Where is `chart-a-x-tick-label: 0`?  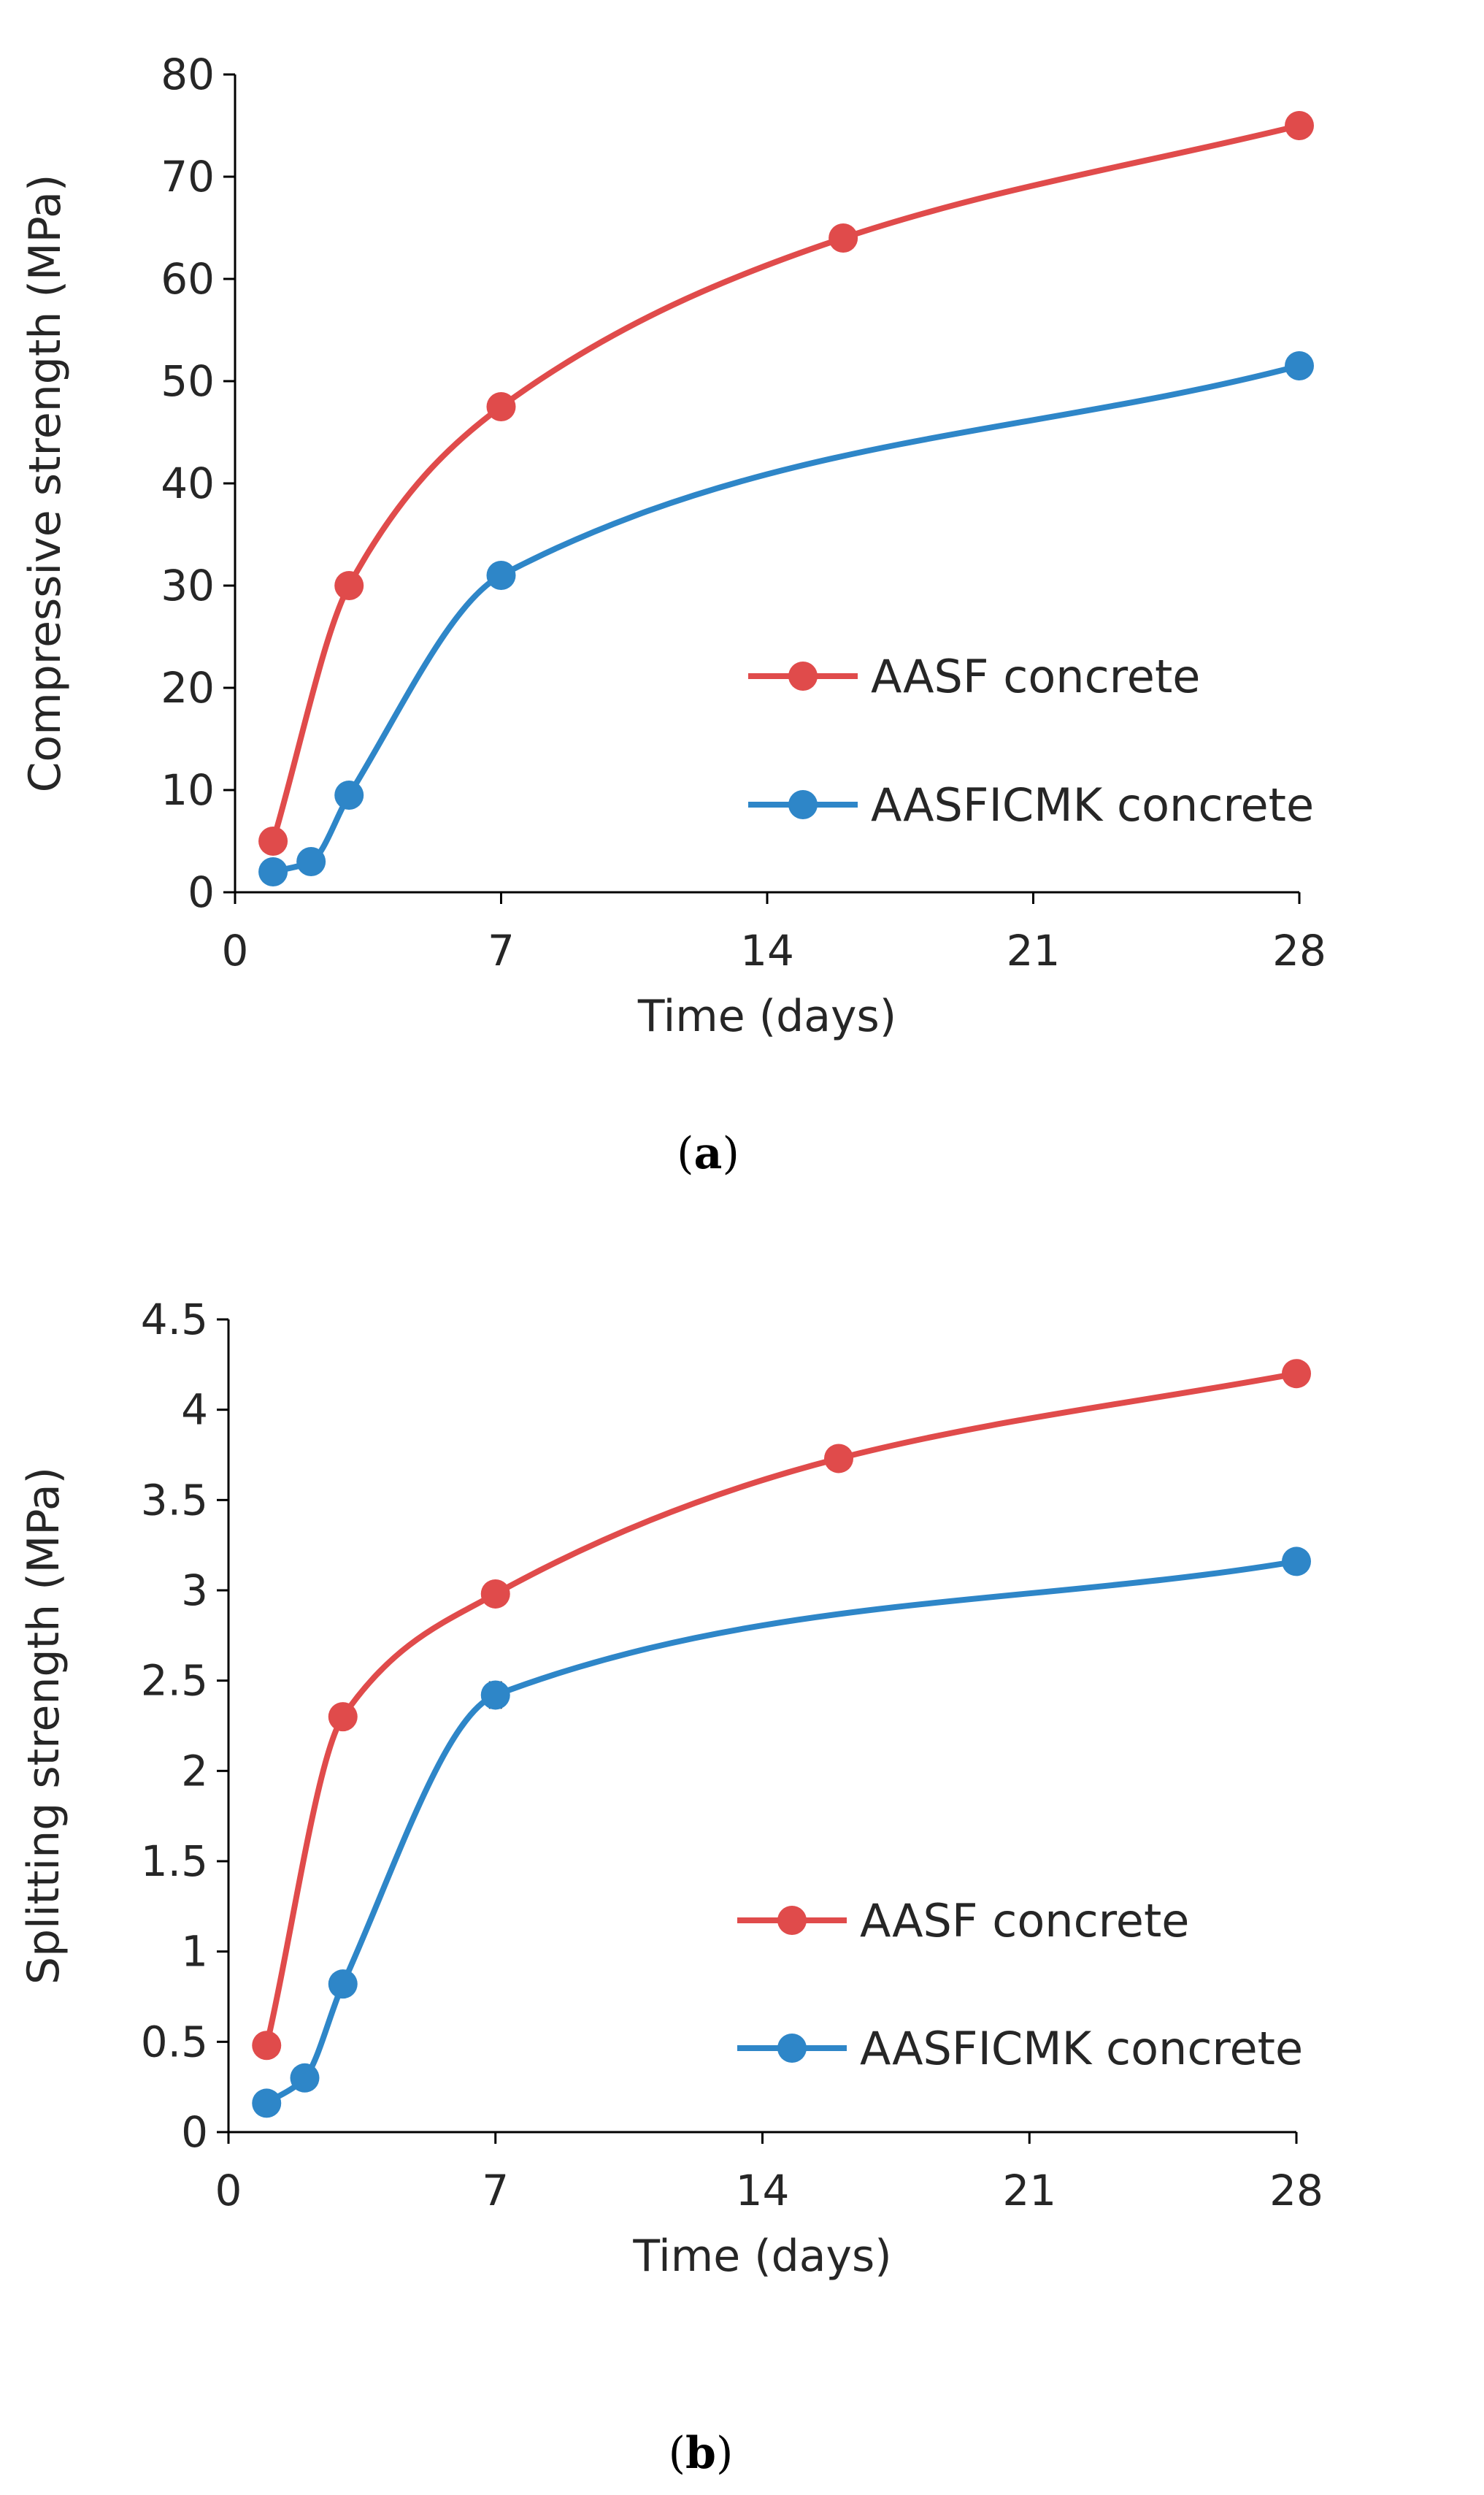 chart-a-x-tick-label: 0 is located at coordinates (235, 951).